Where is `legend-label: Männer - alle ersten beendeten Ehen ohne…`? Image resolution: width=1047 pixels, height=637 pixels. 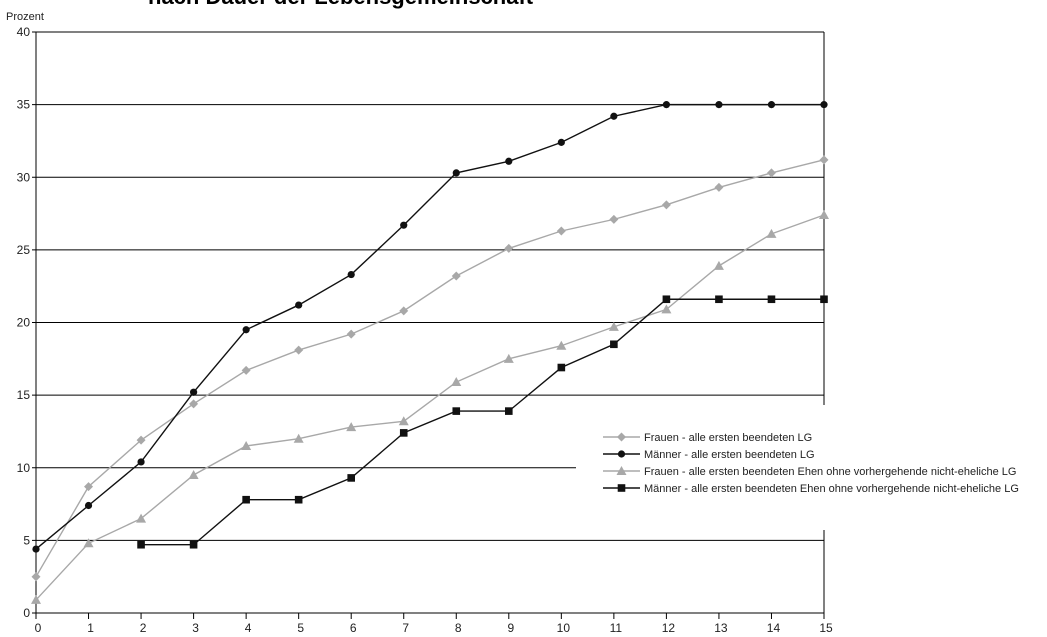
legend-label: Männer - alle ersten beendeten Ehen ohne… is located at coordinates (831, 489).